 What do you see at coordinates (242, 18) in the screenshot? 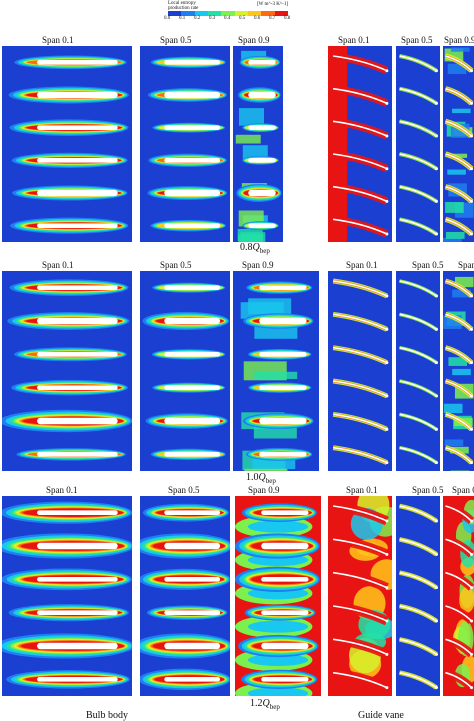
I see `colorbar-tick-label: 0.5` at bounding box center [242, 18].